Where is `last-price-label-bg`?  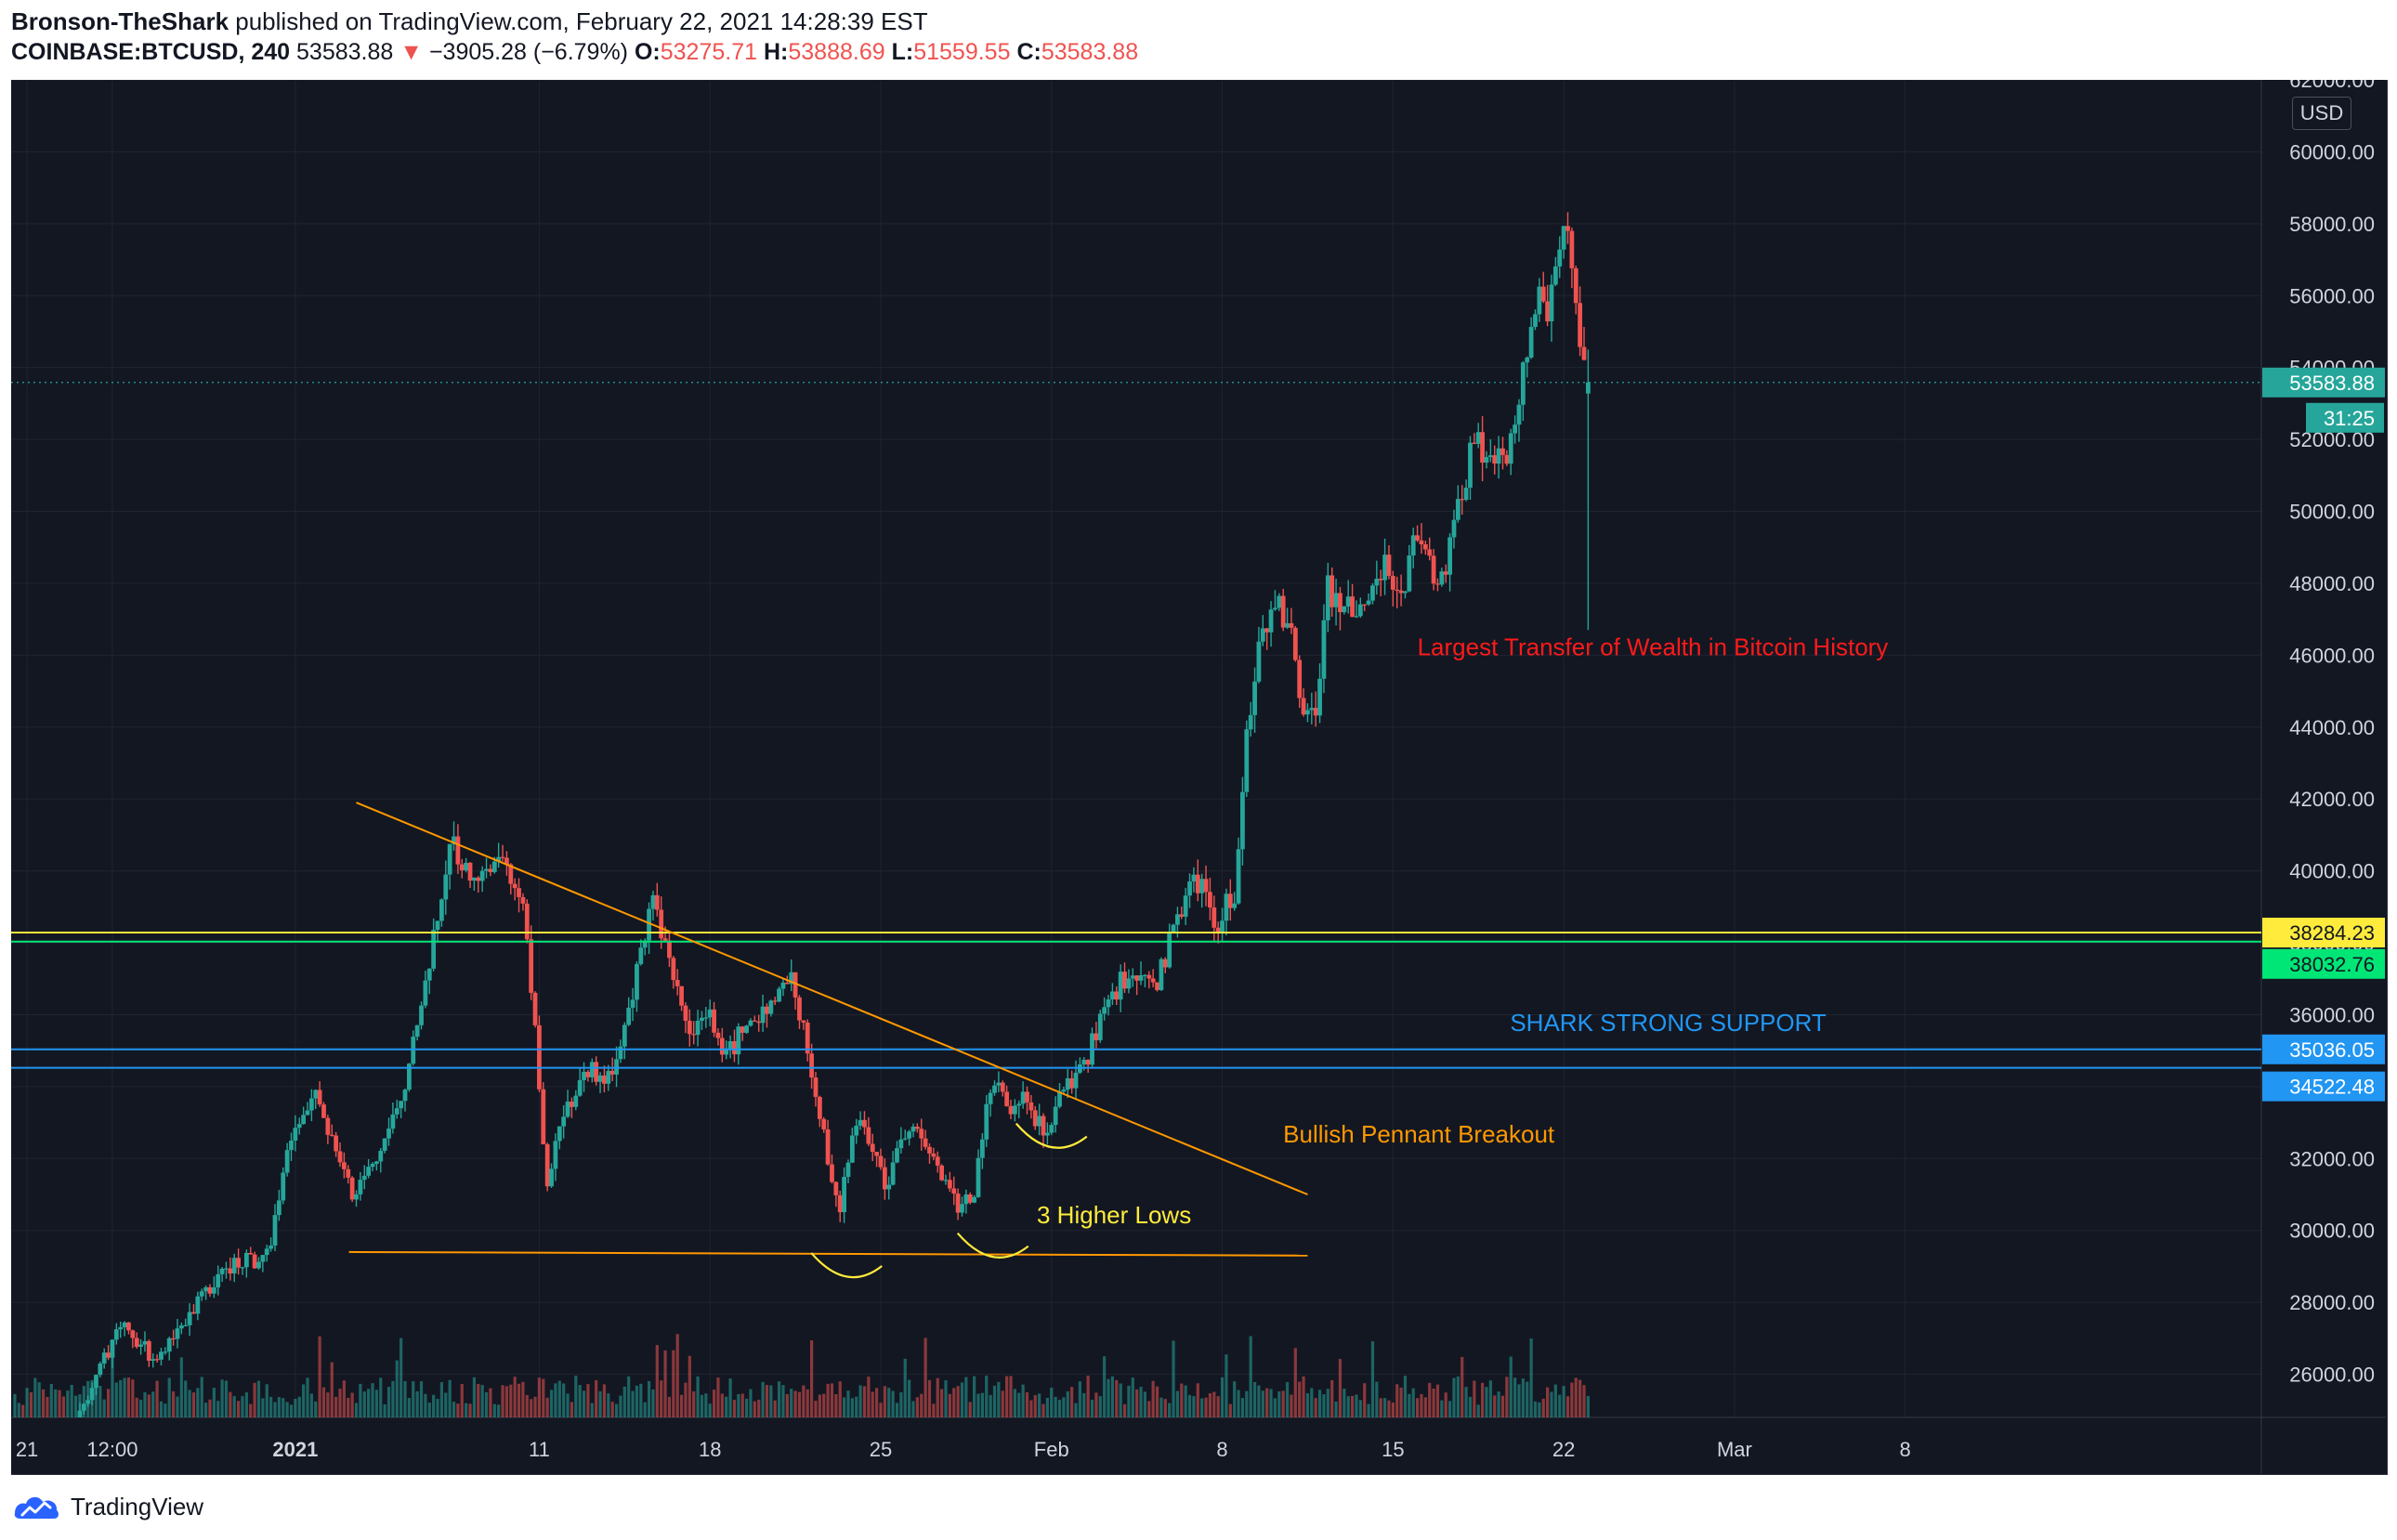
last-price-label-bg is located at coordinates (2323, 382).